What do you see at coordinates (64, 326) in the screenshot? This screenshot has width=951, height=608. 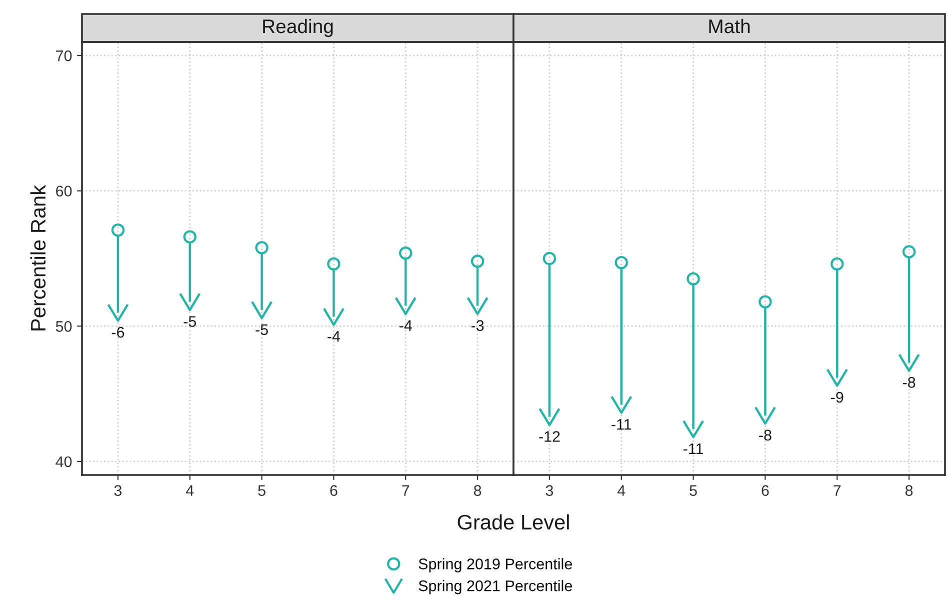 I see `y-tick-label: 50` at bounding box center [64, 326].